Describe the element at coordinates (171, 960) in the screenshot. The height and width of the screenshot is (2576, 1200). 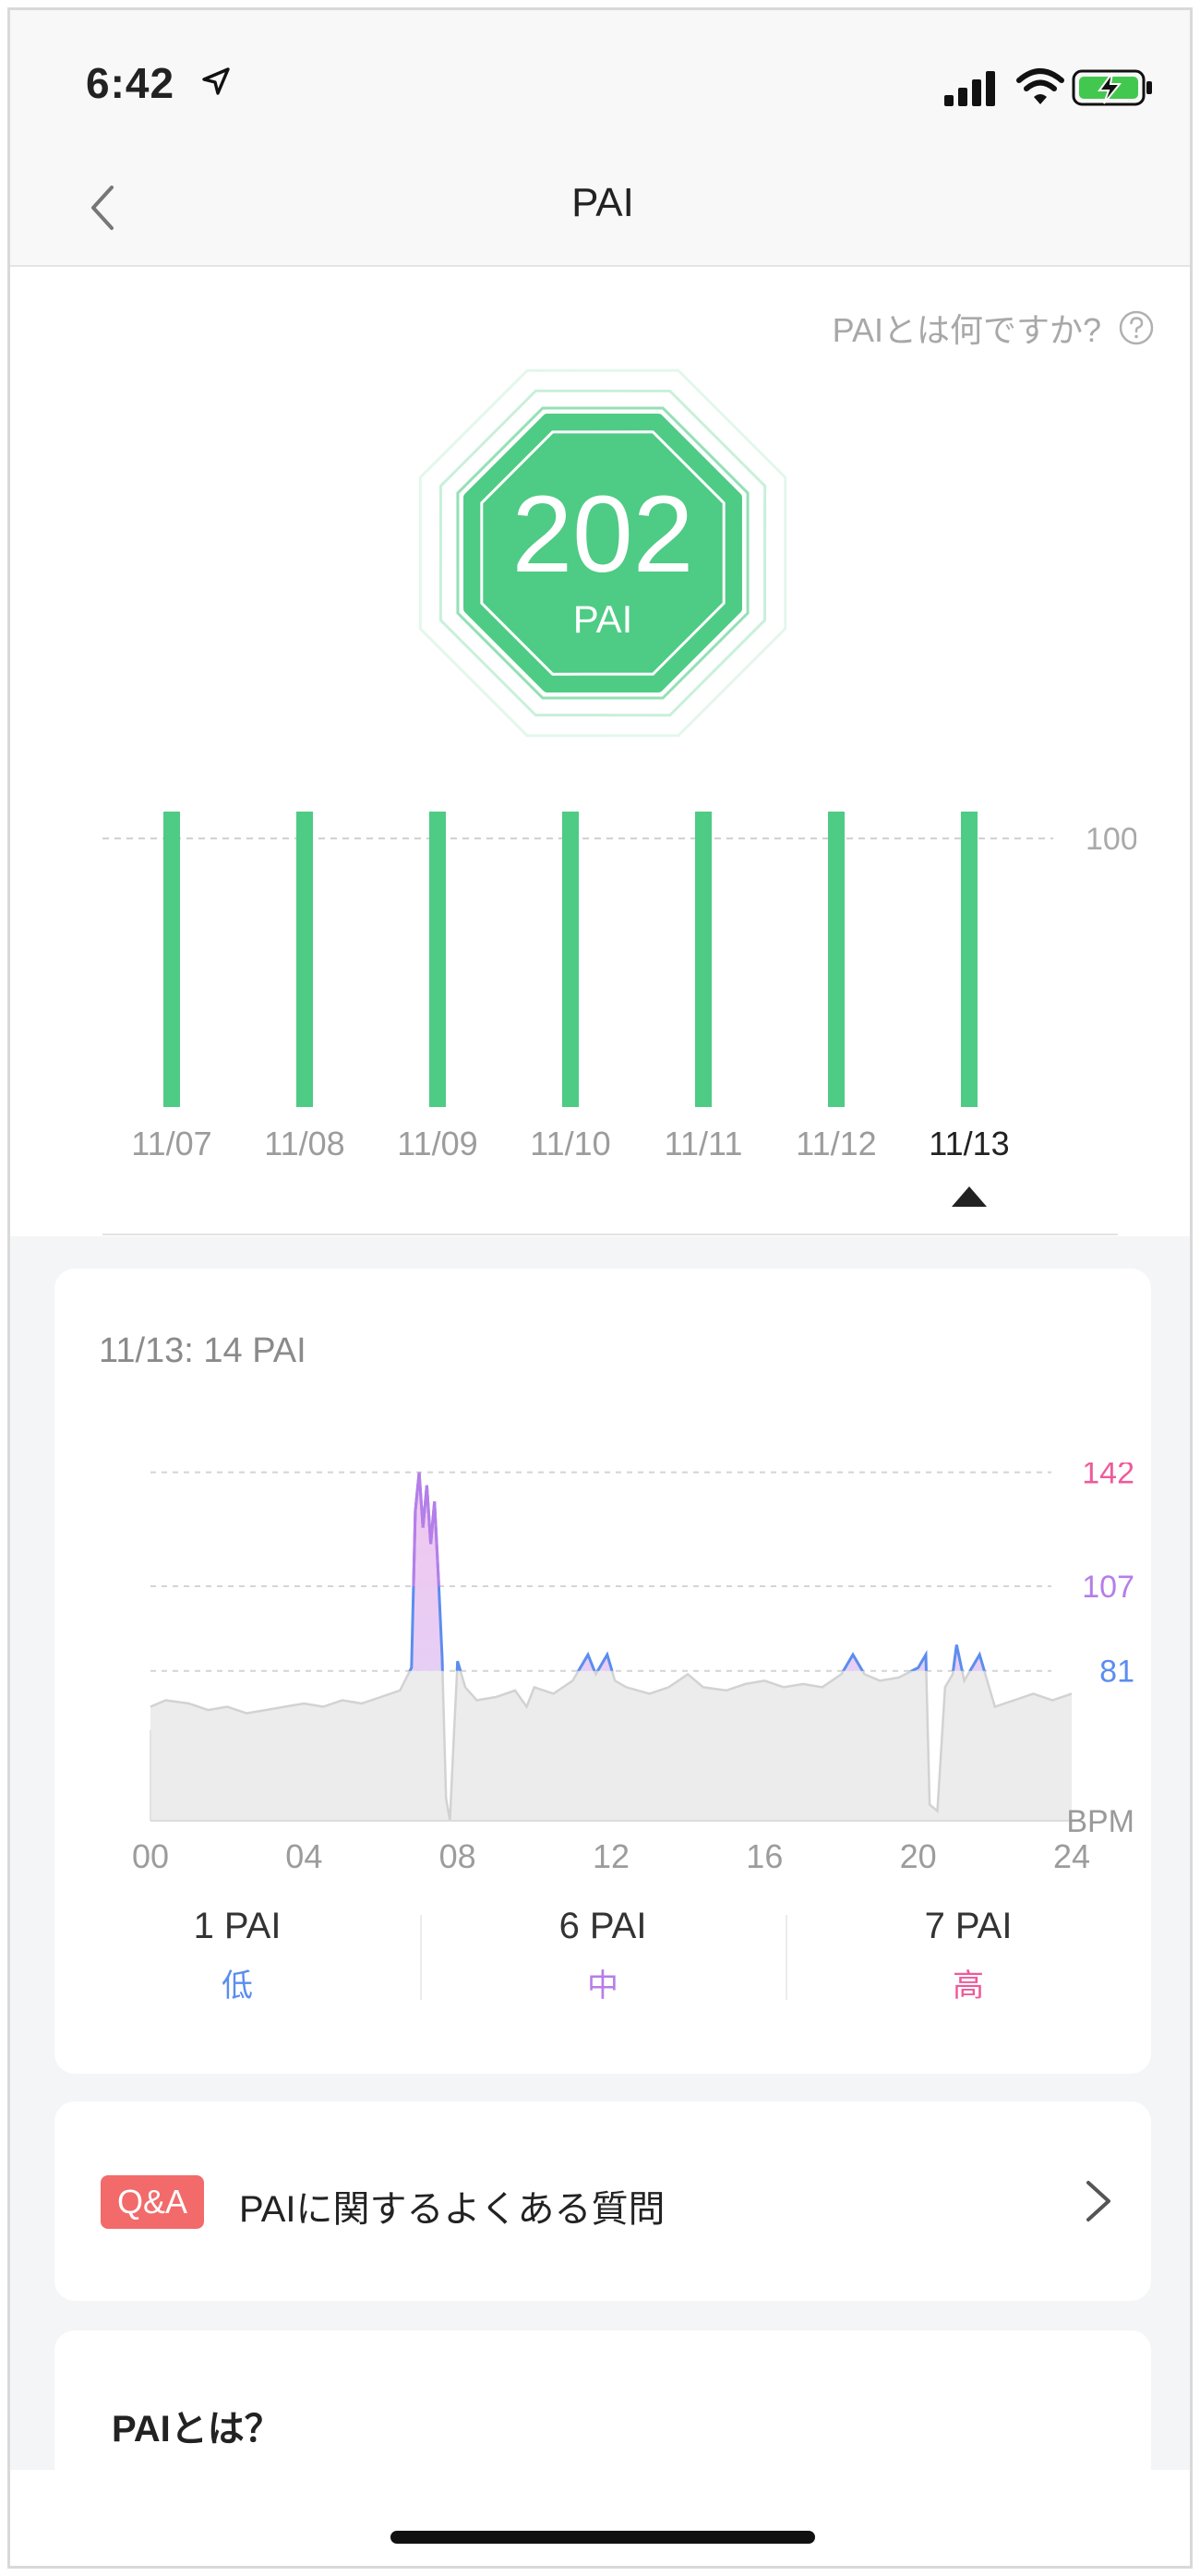
I see `bar-11/07` at that location.